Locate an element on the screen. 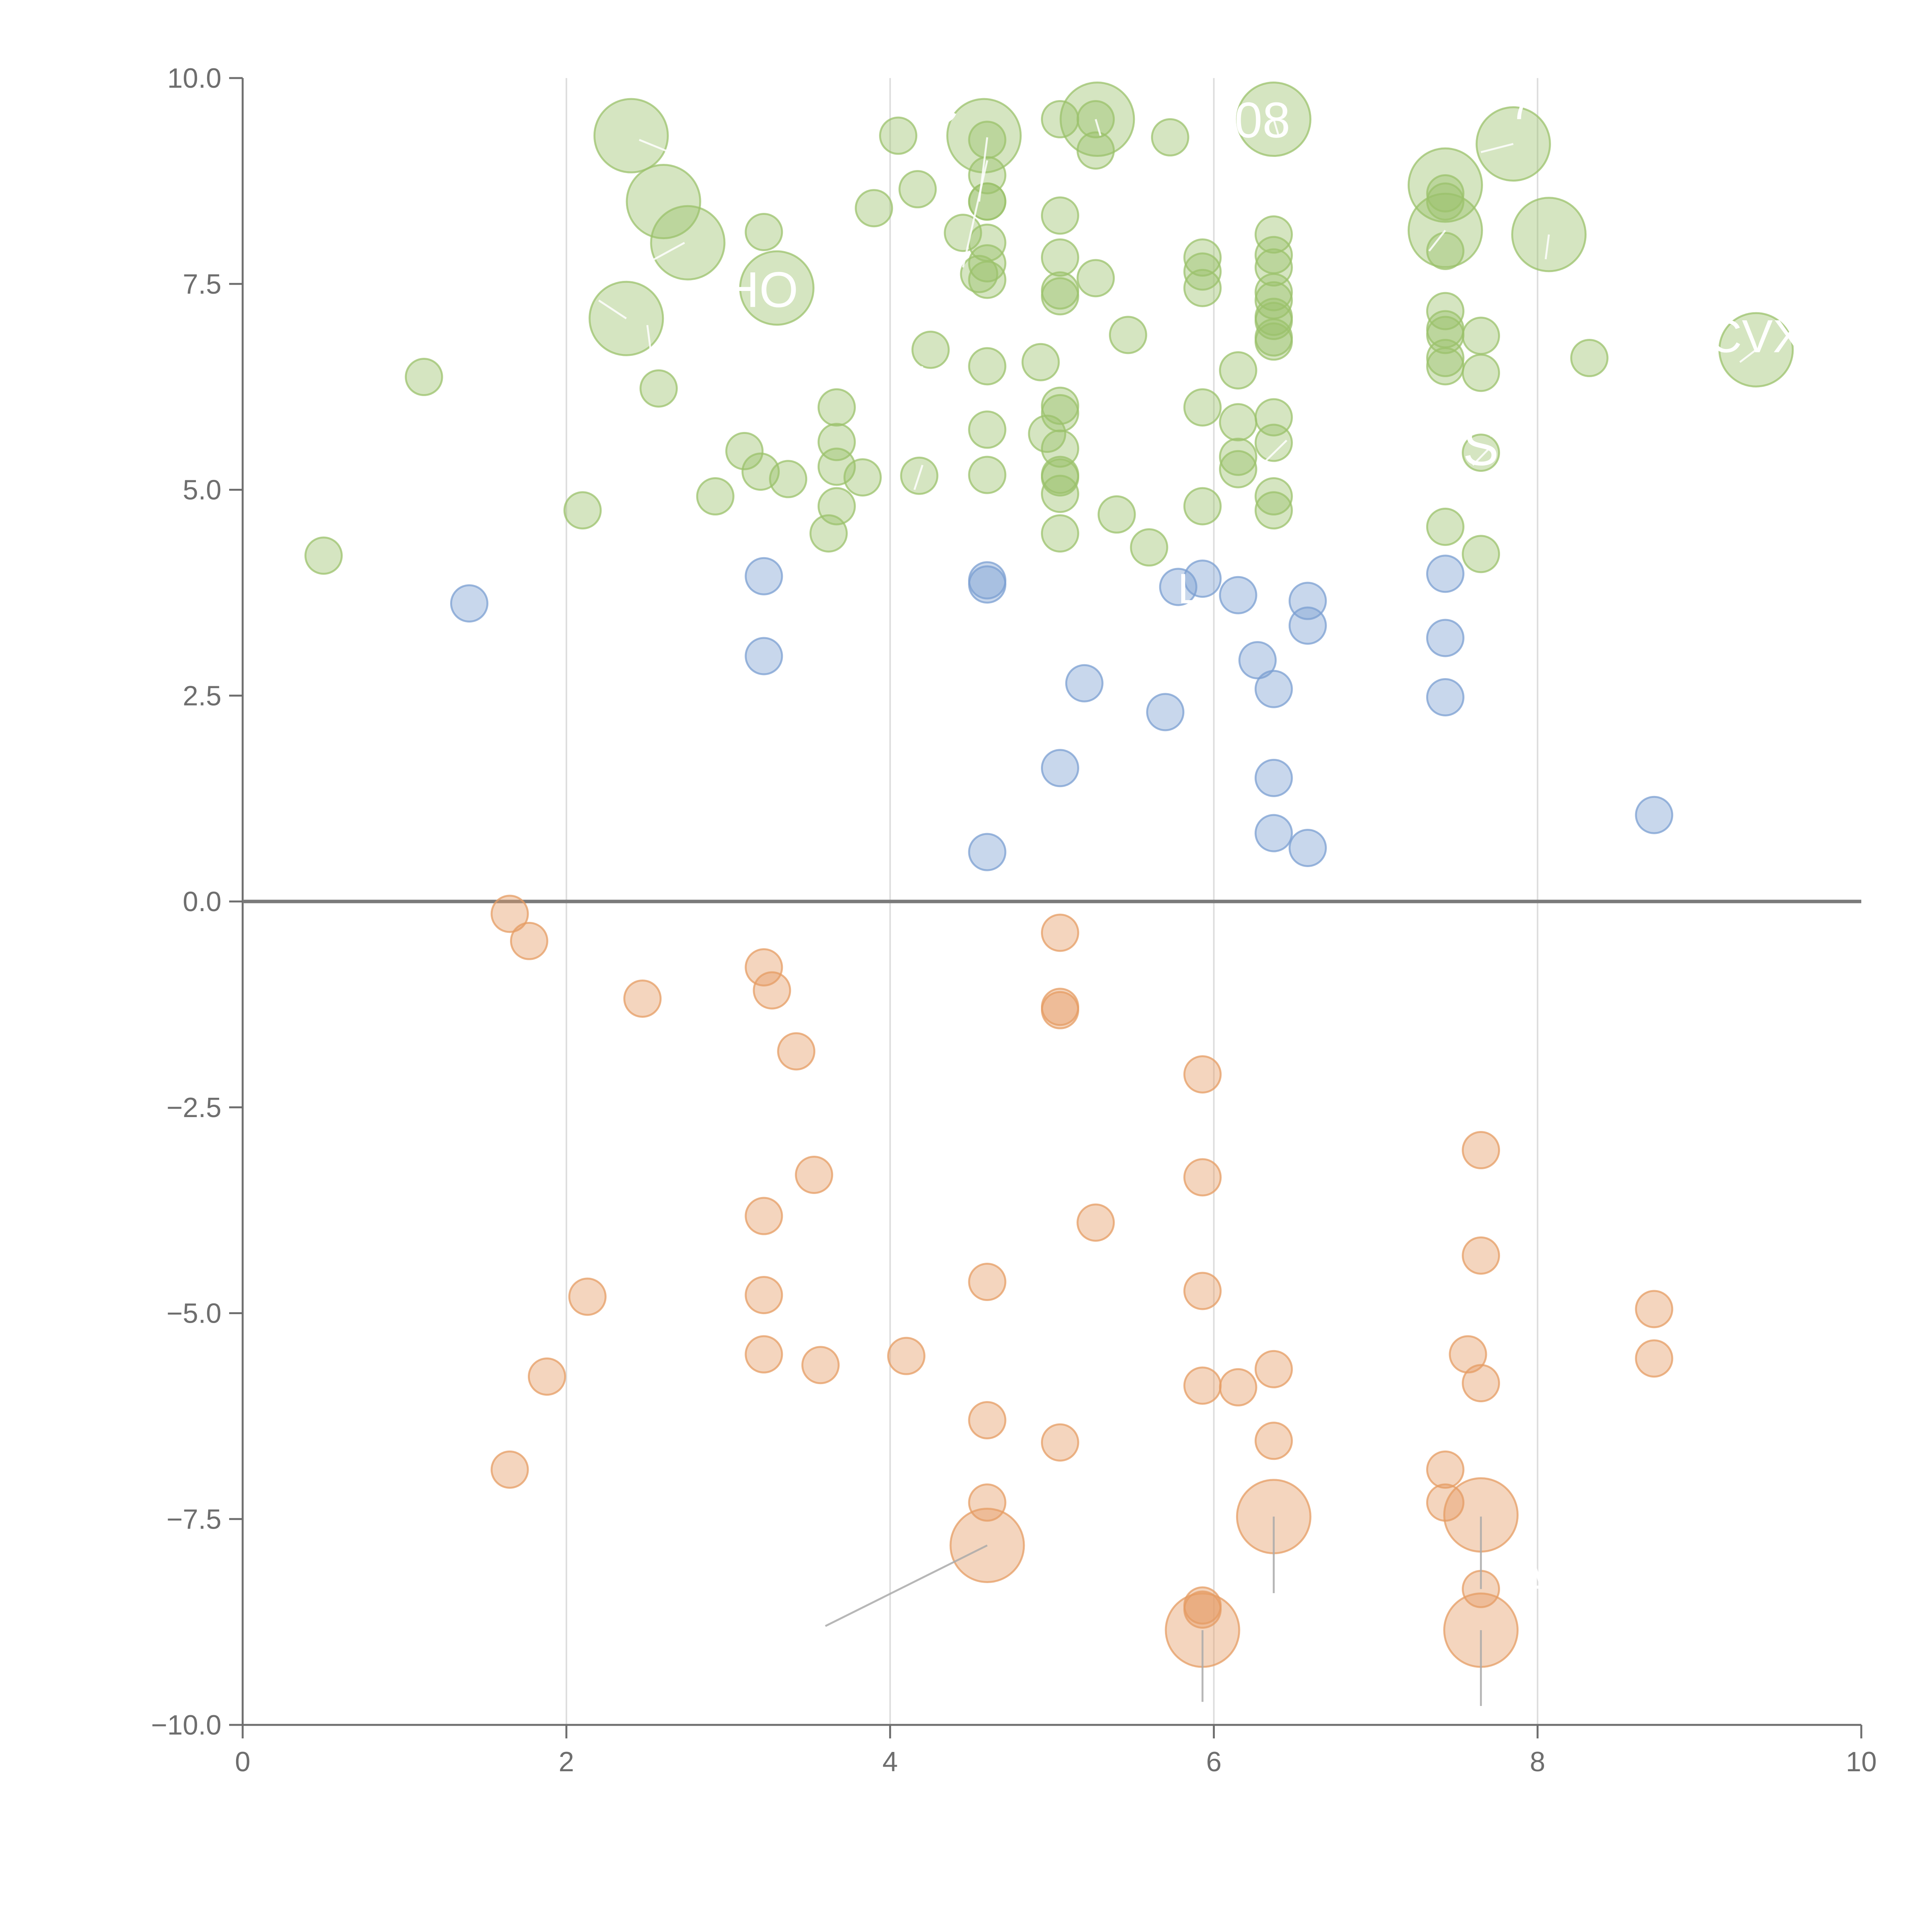 Image resolution: width=1932 pixels, height=1932 pixels. x-tick-label: 6 is located at coordinates (1213, 1762).